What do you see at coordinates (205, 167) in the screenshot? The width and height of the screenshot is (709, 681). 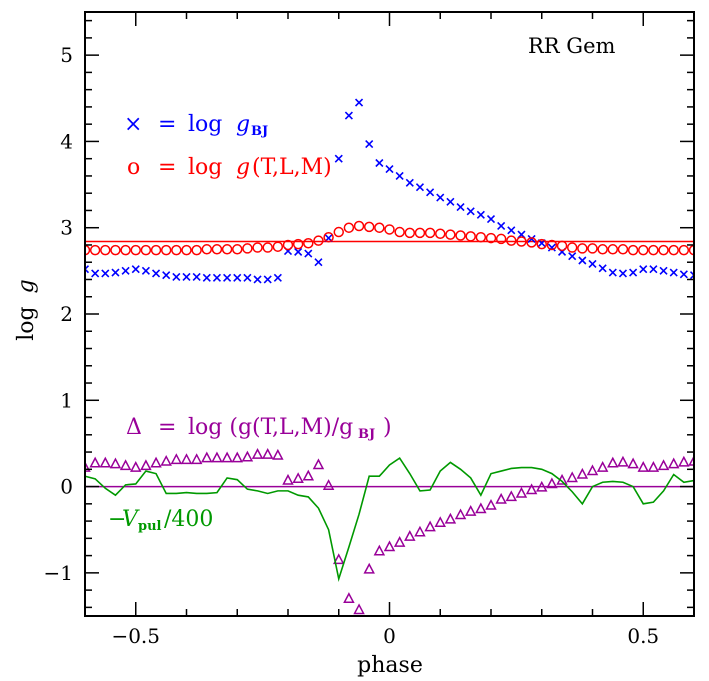 I see `legend-logg-tlm-text: log` at bounding box center [205, 167].